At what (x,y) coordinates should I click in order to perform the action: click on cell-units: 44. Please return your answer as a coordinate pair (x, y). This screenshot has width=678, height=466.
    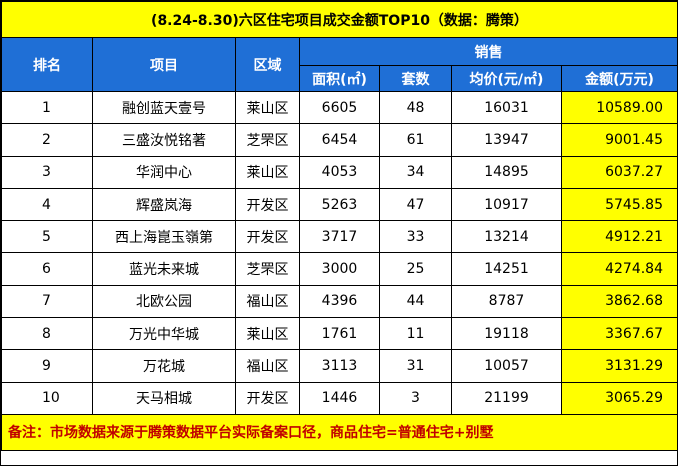
    Looking at the image, I should click on (415, 301).